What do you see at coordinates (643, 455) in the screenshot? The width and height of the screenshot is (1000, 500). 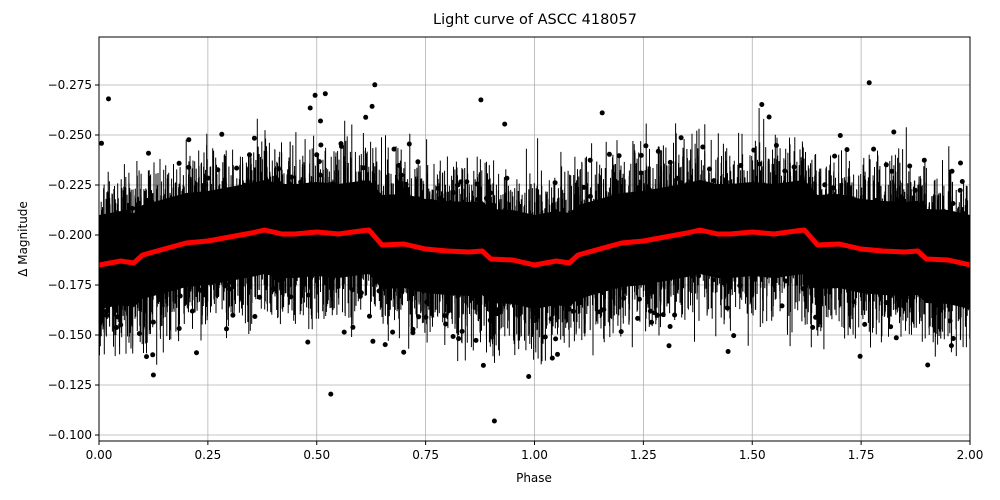 I see `x-tick-label: 1.25` at bounding box center [643, 455].